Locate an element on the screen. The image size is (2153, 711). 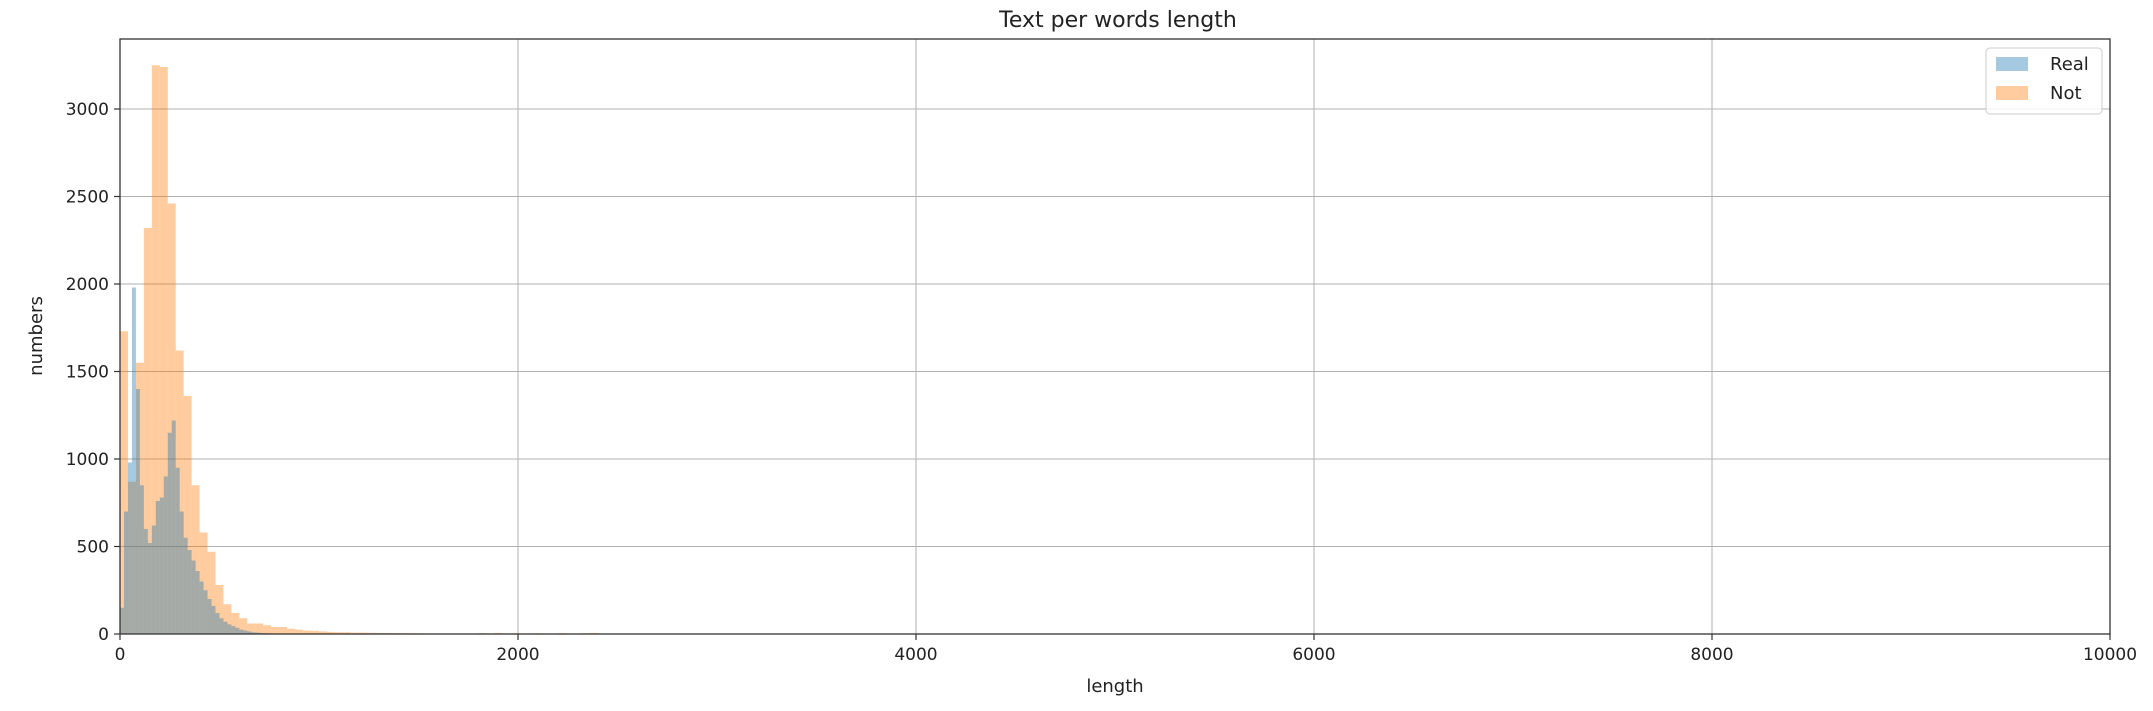
legend-label-not: Not is located at coordinates (2066, 93).